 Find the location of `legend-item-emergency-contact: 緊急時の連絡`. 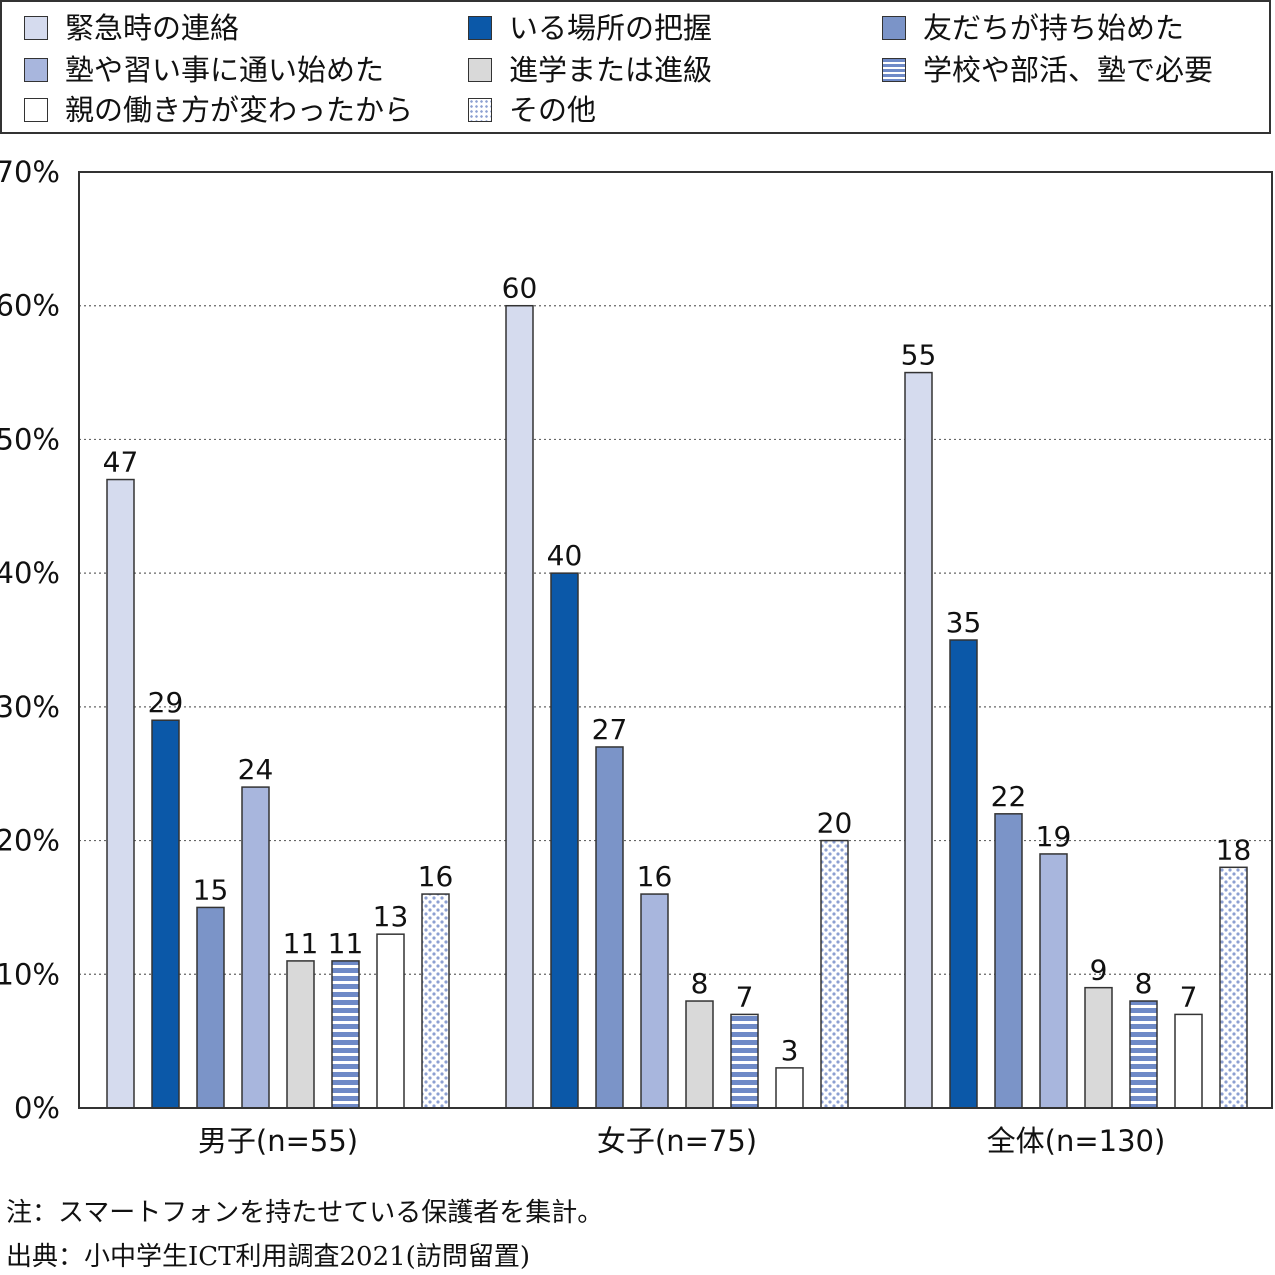

legend-item-emergency-contact: 緊急時の連絡 is located at coordinates (131, 28).